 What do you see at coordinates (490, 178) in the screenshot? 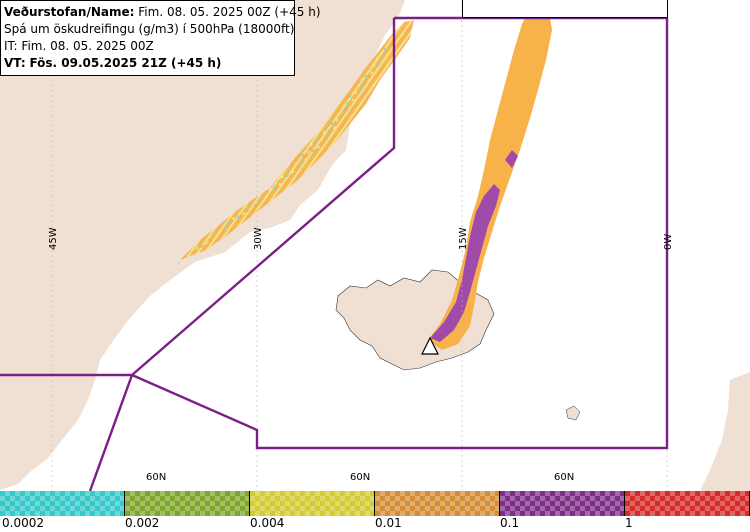
I see `ash-plume-light` at bounding box center [490, 178].